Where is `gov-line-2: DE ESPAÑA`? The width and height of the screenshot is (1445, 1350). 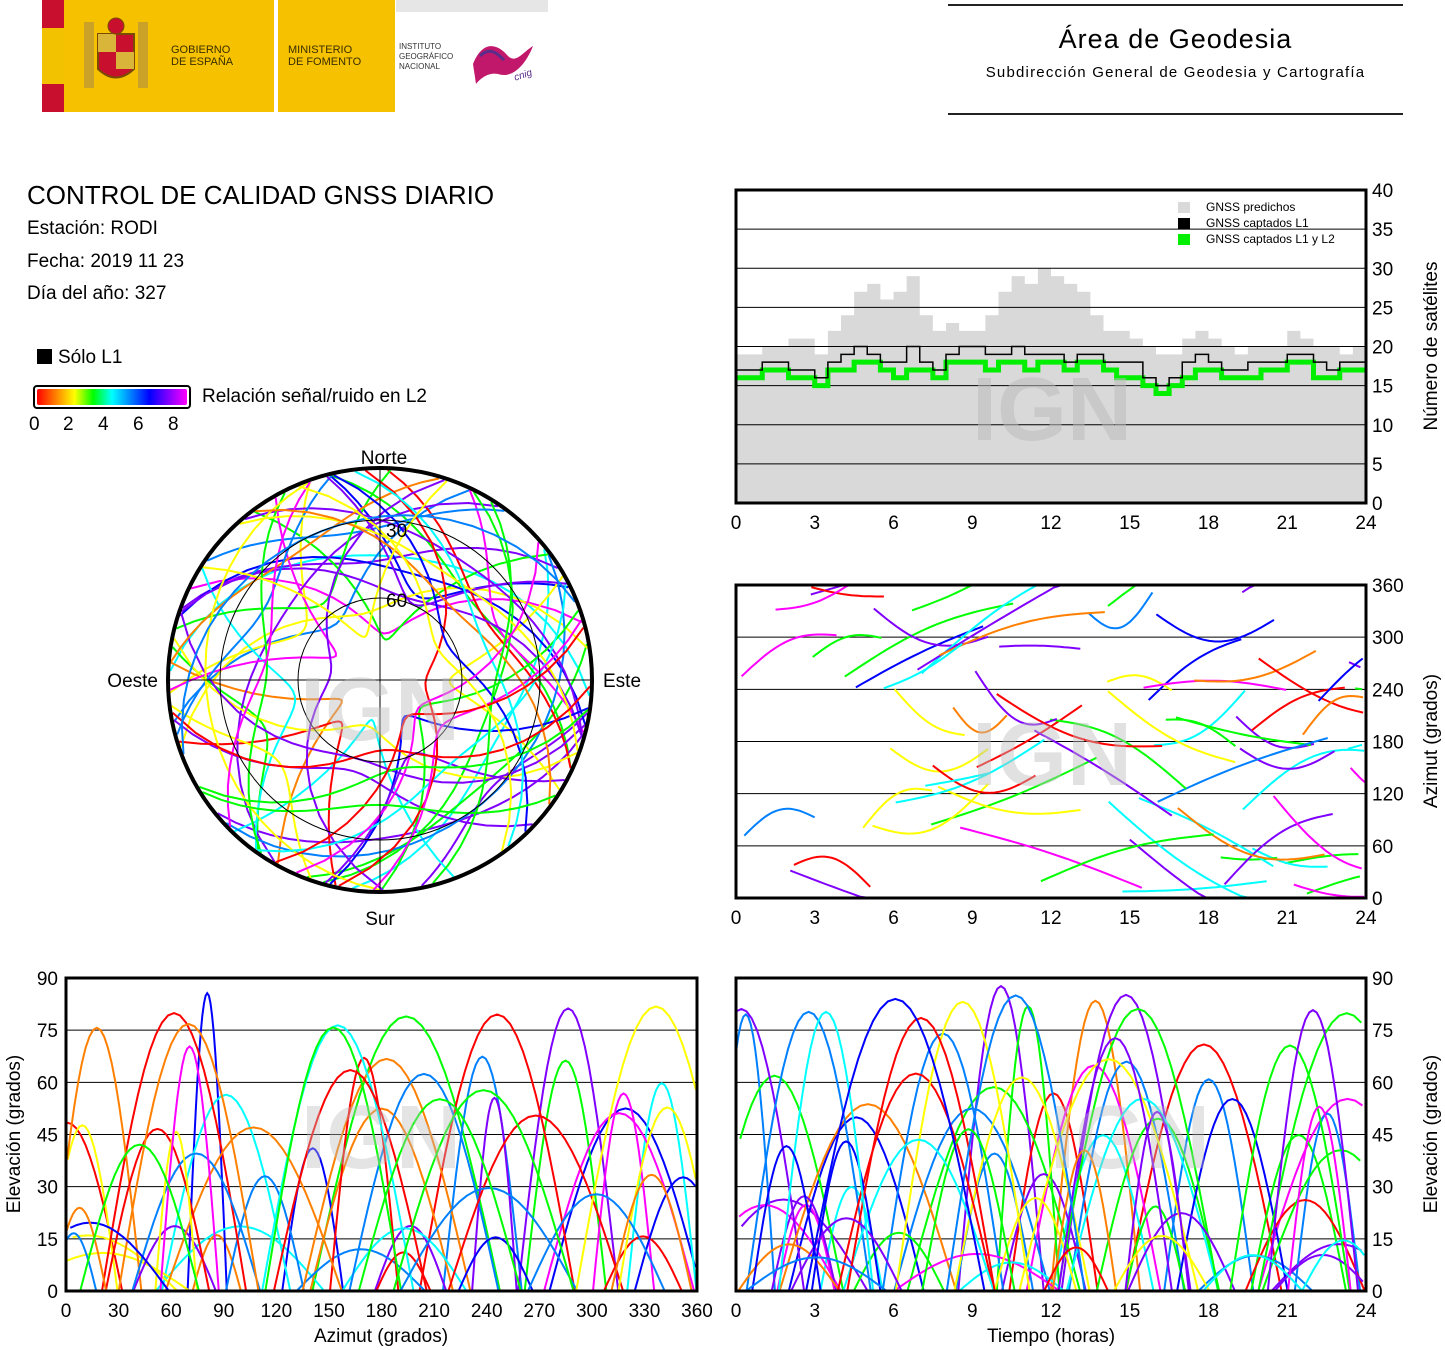 gov-line-2: DE ESPAÑA is located at coordinates (202, 62).